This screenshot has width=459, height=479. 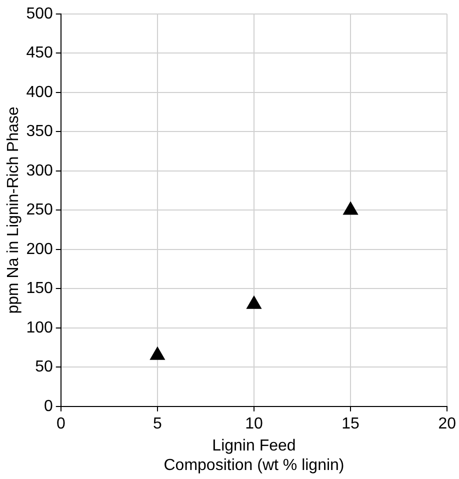 I want to click on y-tick-label: 0, so click(x=48, y=406).